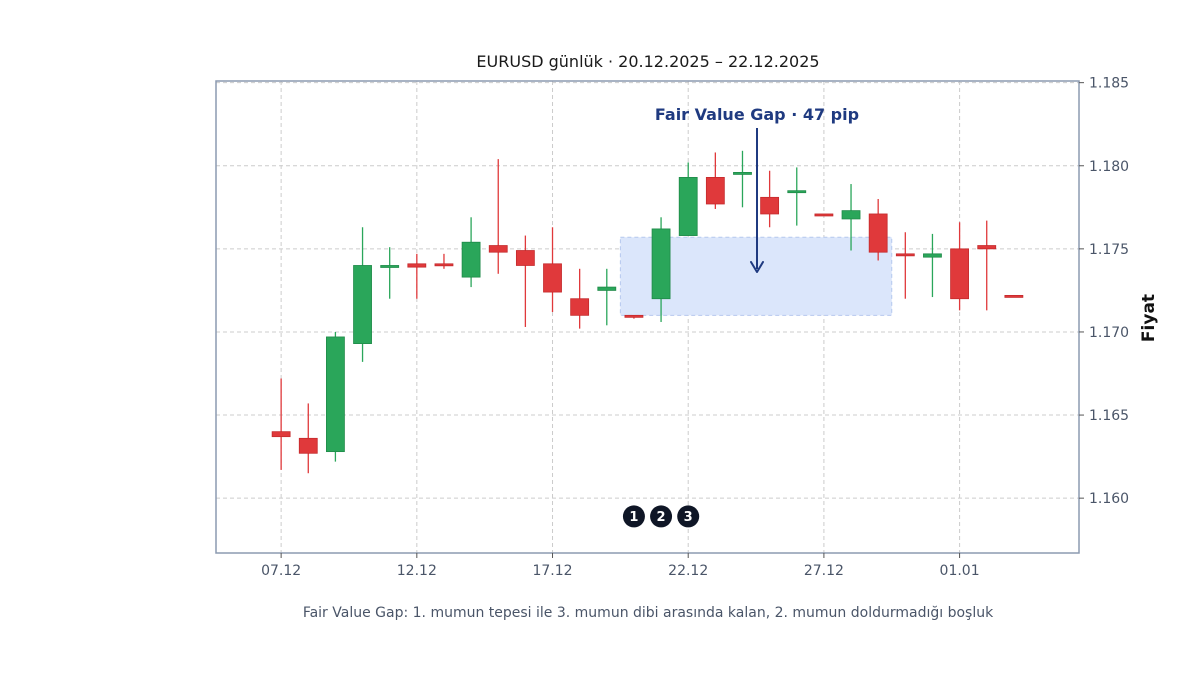 The width and height of the screenshot is (1200, 675). What do you see at coordinates (960, 571) in the screenshot?
I see `x-tick-label: 01.01` at bounding box center [960, 571].